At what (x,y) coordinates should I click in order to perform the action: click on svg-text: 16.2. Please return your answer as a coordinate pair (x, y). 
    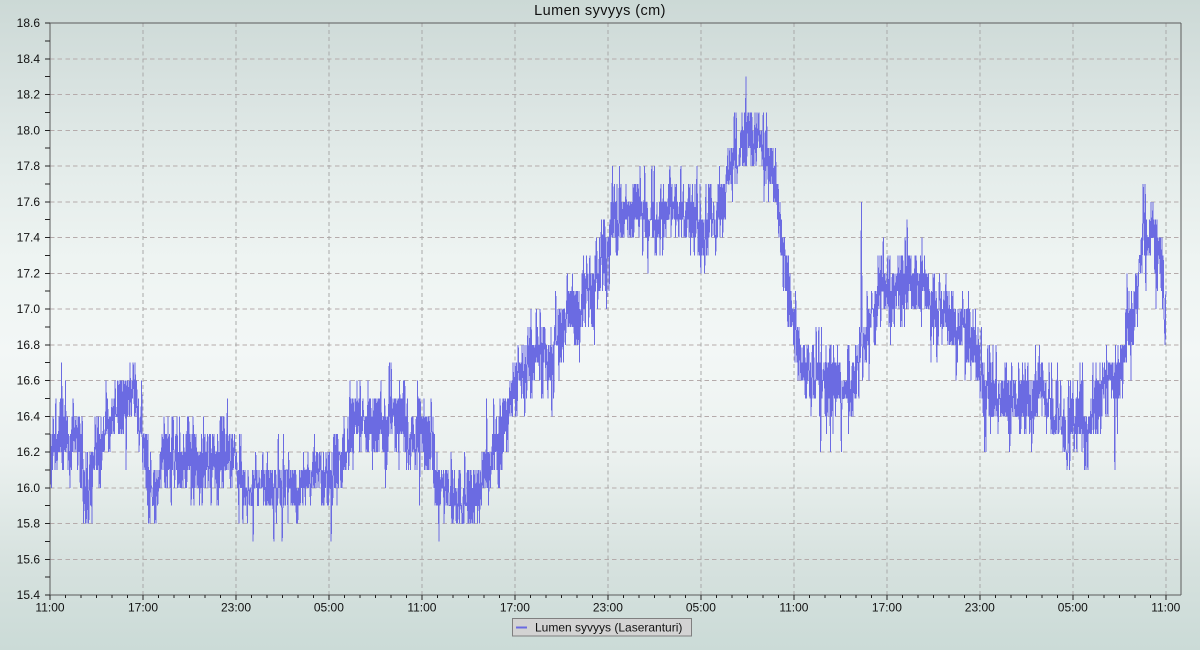
    Looking at the image, I should click on (29, 452).